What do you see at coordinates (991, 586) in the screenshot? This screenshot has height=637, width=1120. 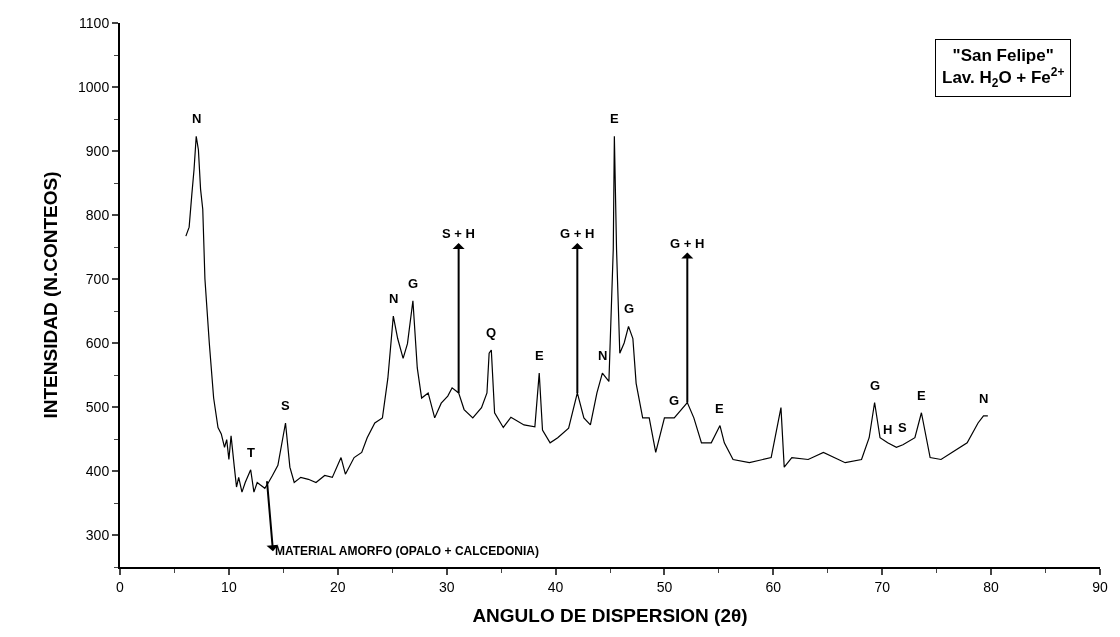 I see `x-tick-label: 80` at bounding box center [991, 586].